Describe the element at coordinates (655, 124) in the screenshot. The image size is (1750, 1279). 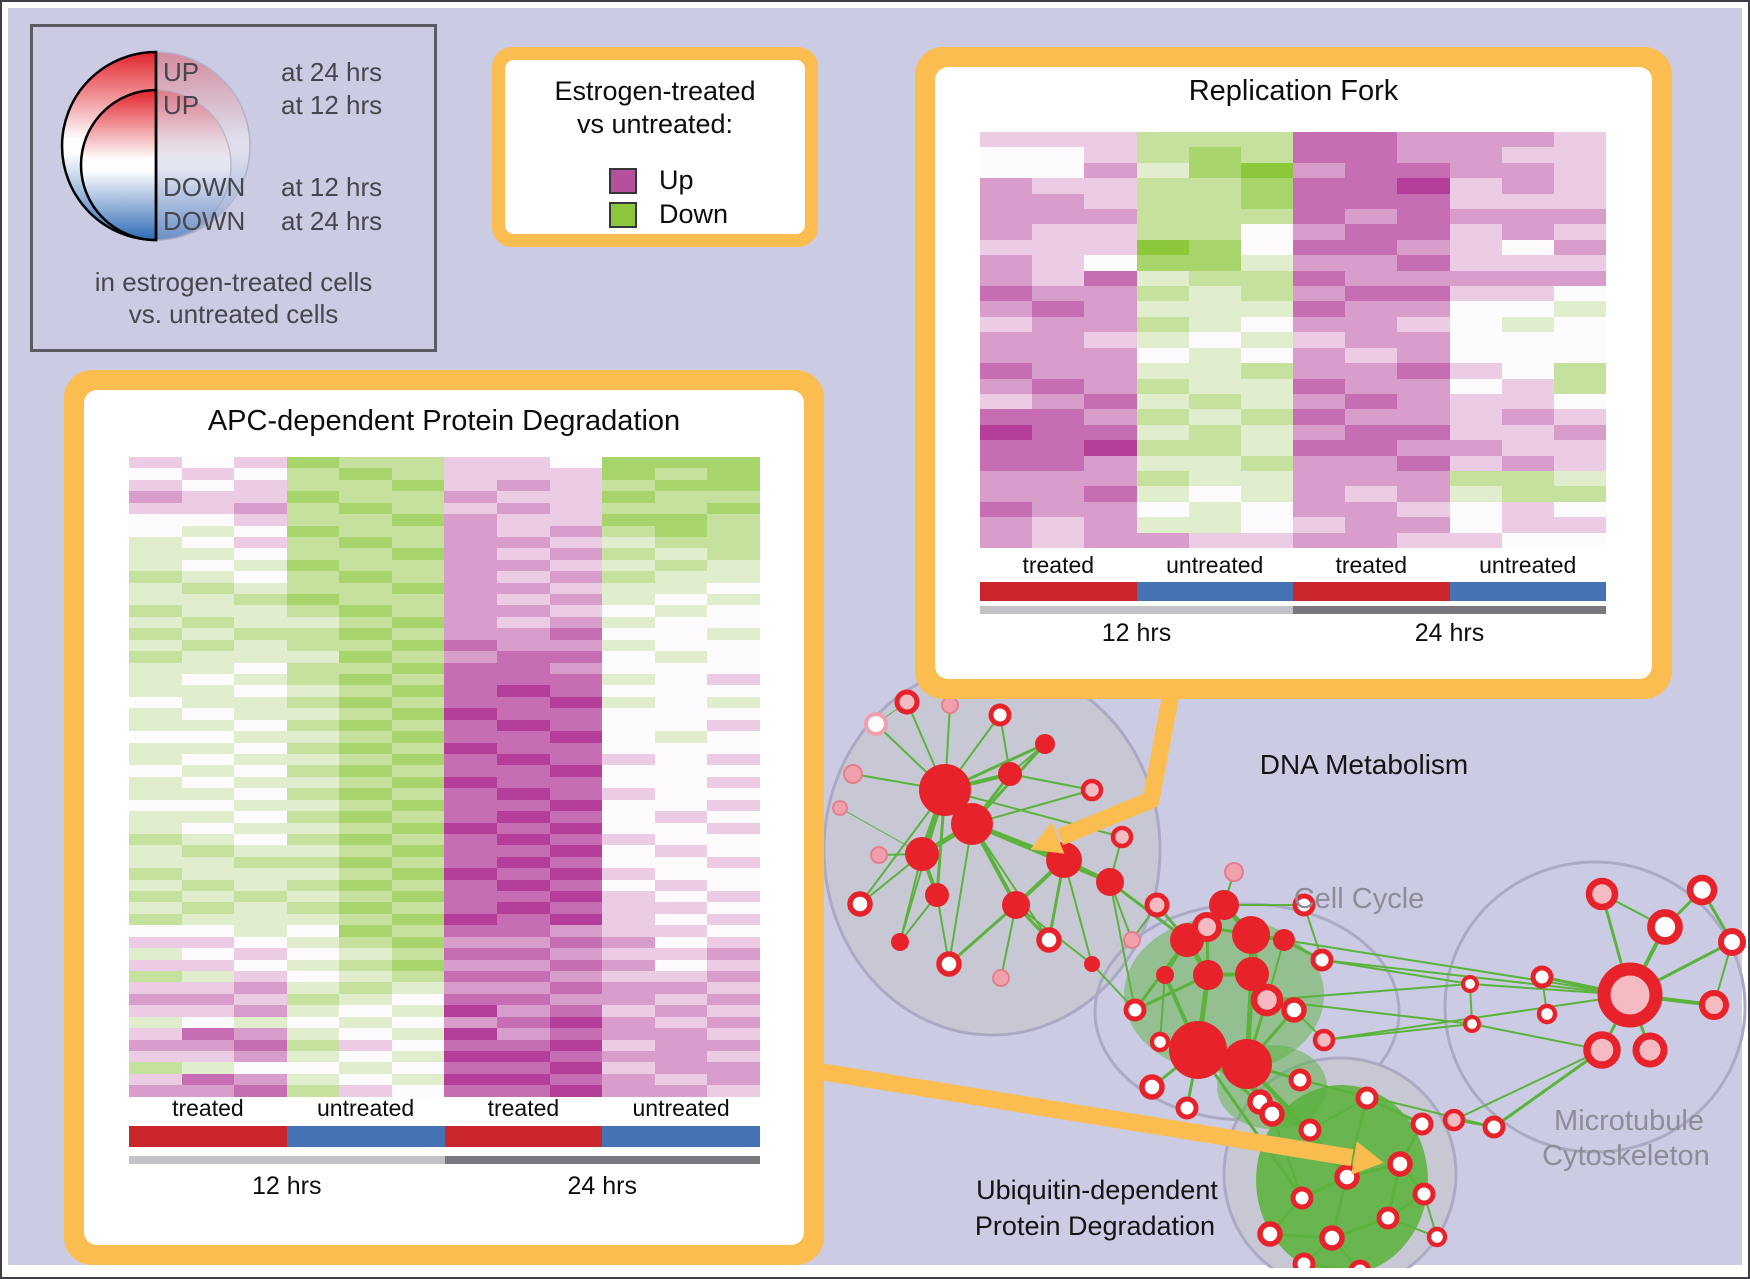
I see `color-key-title-line2: vs untreated:` at that location.